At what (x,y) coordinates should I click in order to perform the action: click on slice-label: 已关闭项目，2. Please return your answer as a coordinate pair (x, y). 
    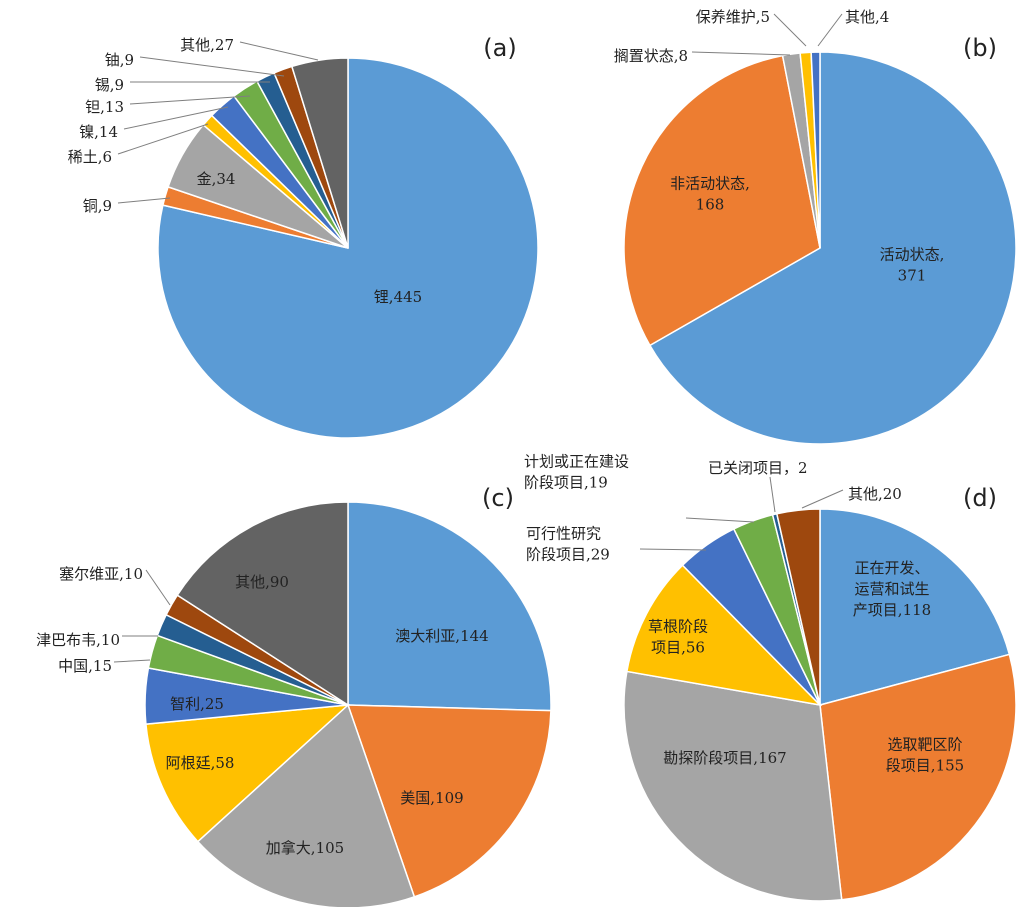
    Looking at the image, I should click on (758, 468).